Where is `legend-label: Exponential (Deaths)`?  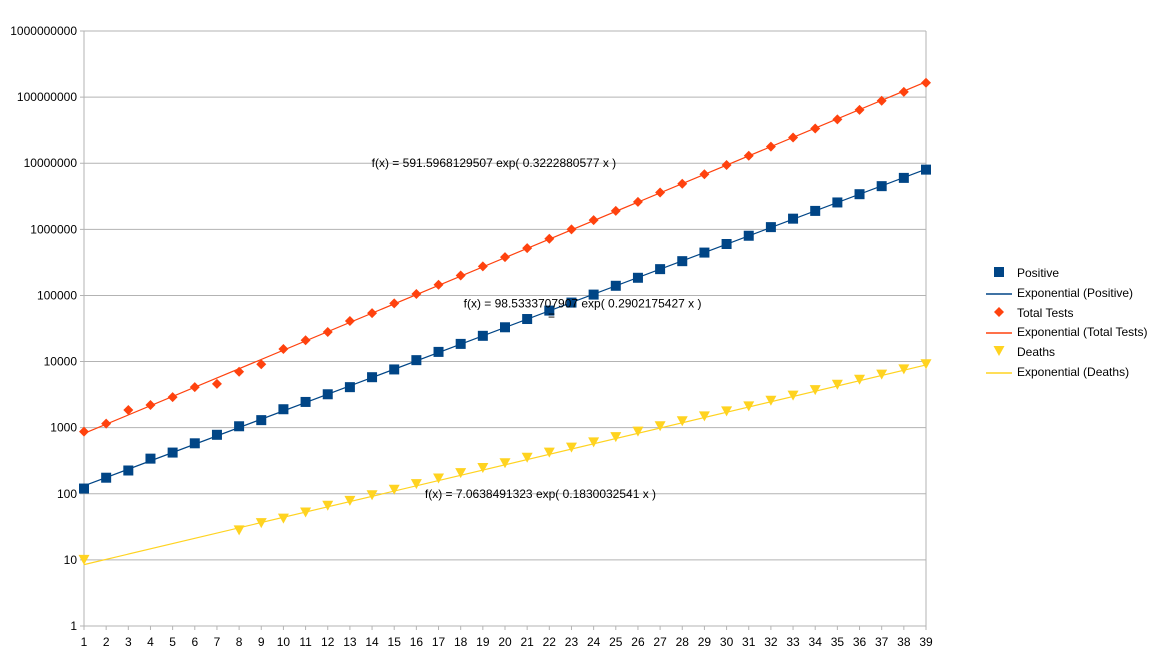 legend-label: Exponential (Deaths) is located at coordinates (1073, 371).